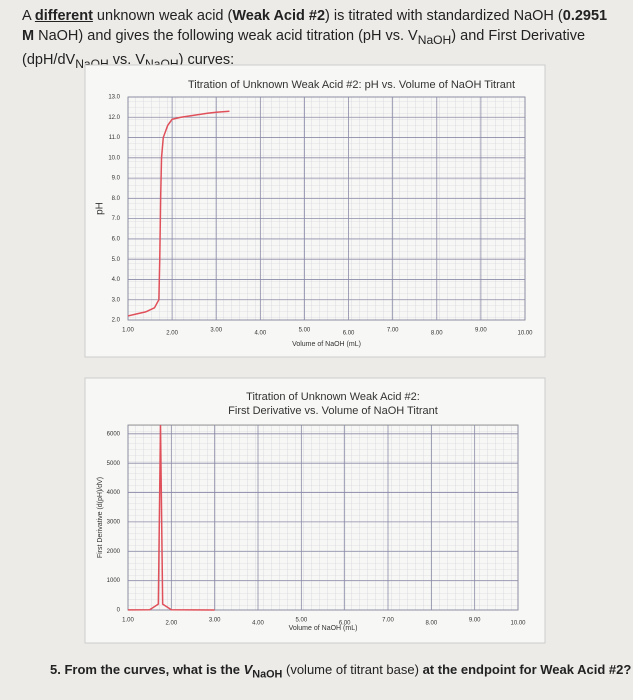  Describe the element at coordinates (114, 493) in the screenshot. I see `y-tick-label: 4000` at that location.